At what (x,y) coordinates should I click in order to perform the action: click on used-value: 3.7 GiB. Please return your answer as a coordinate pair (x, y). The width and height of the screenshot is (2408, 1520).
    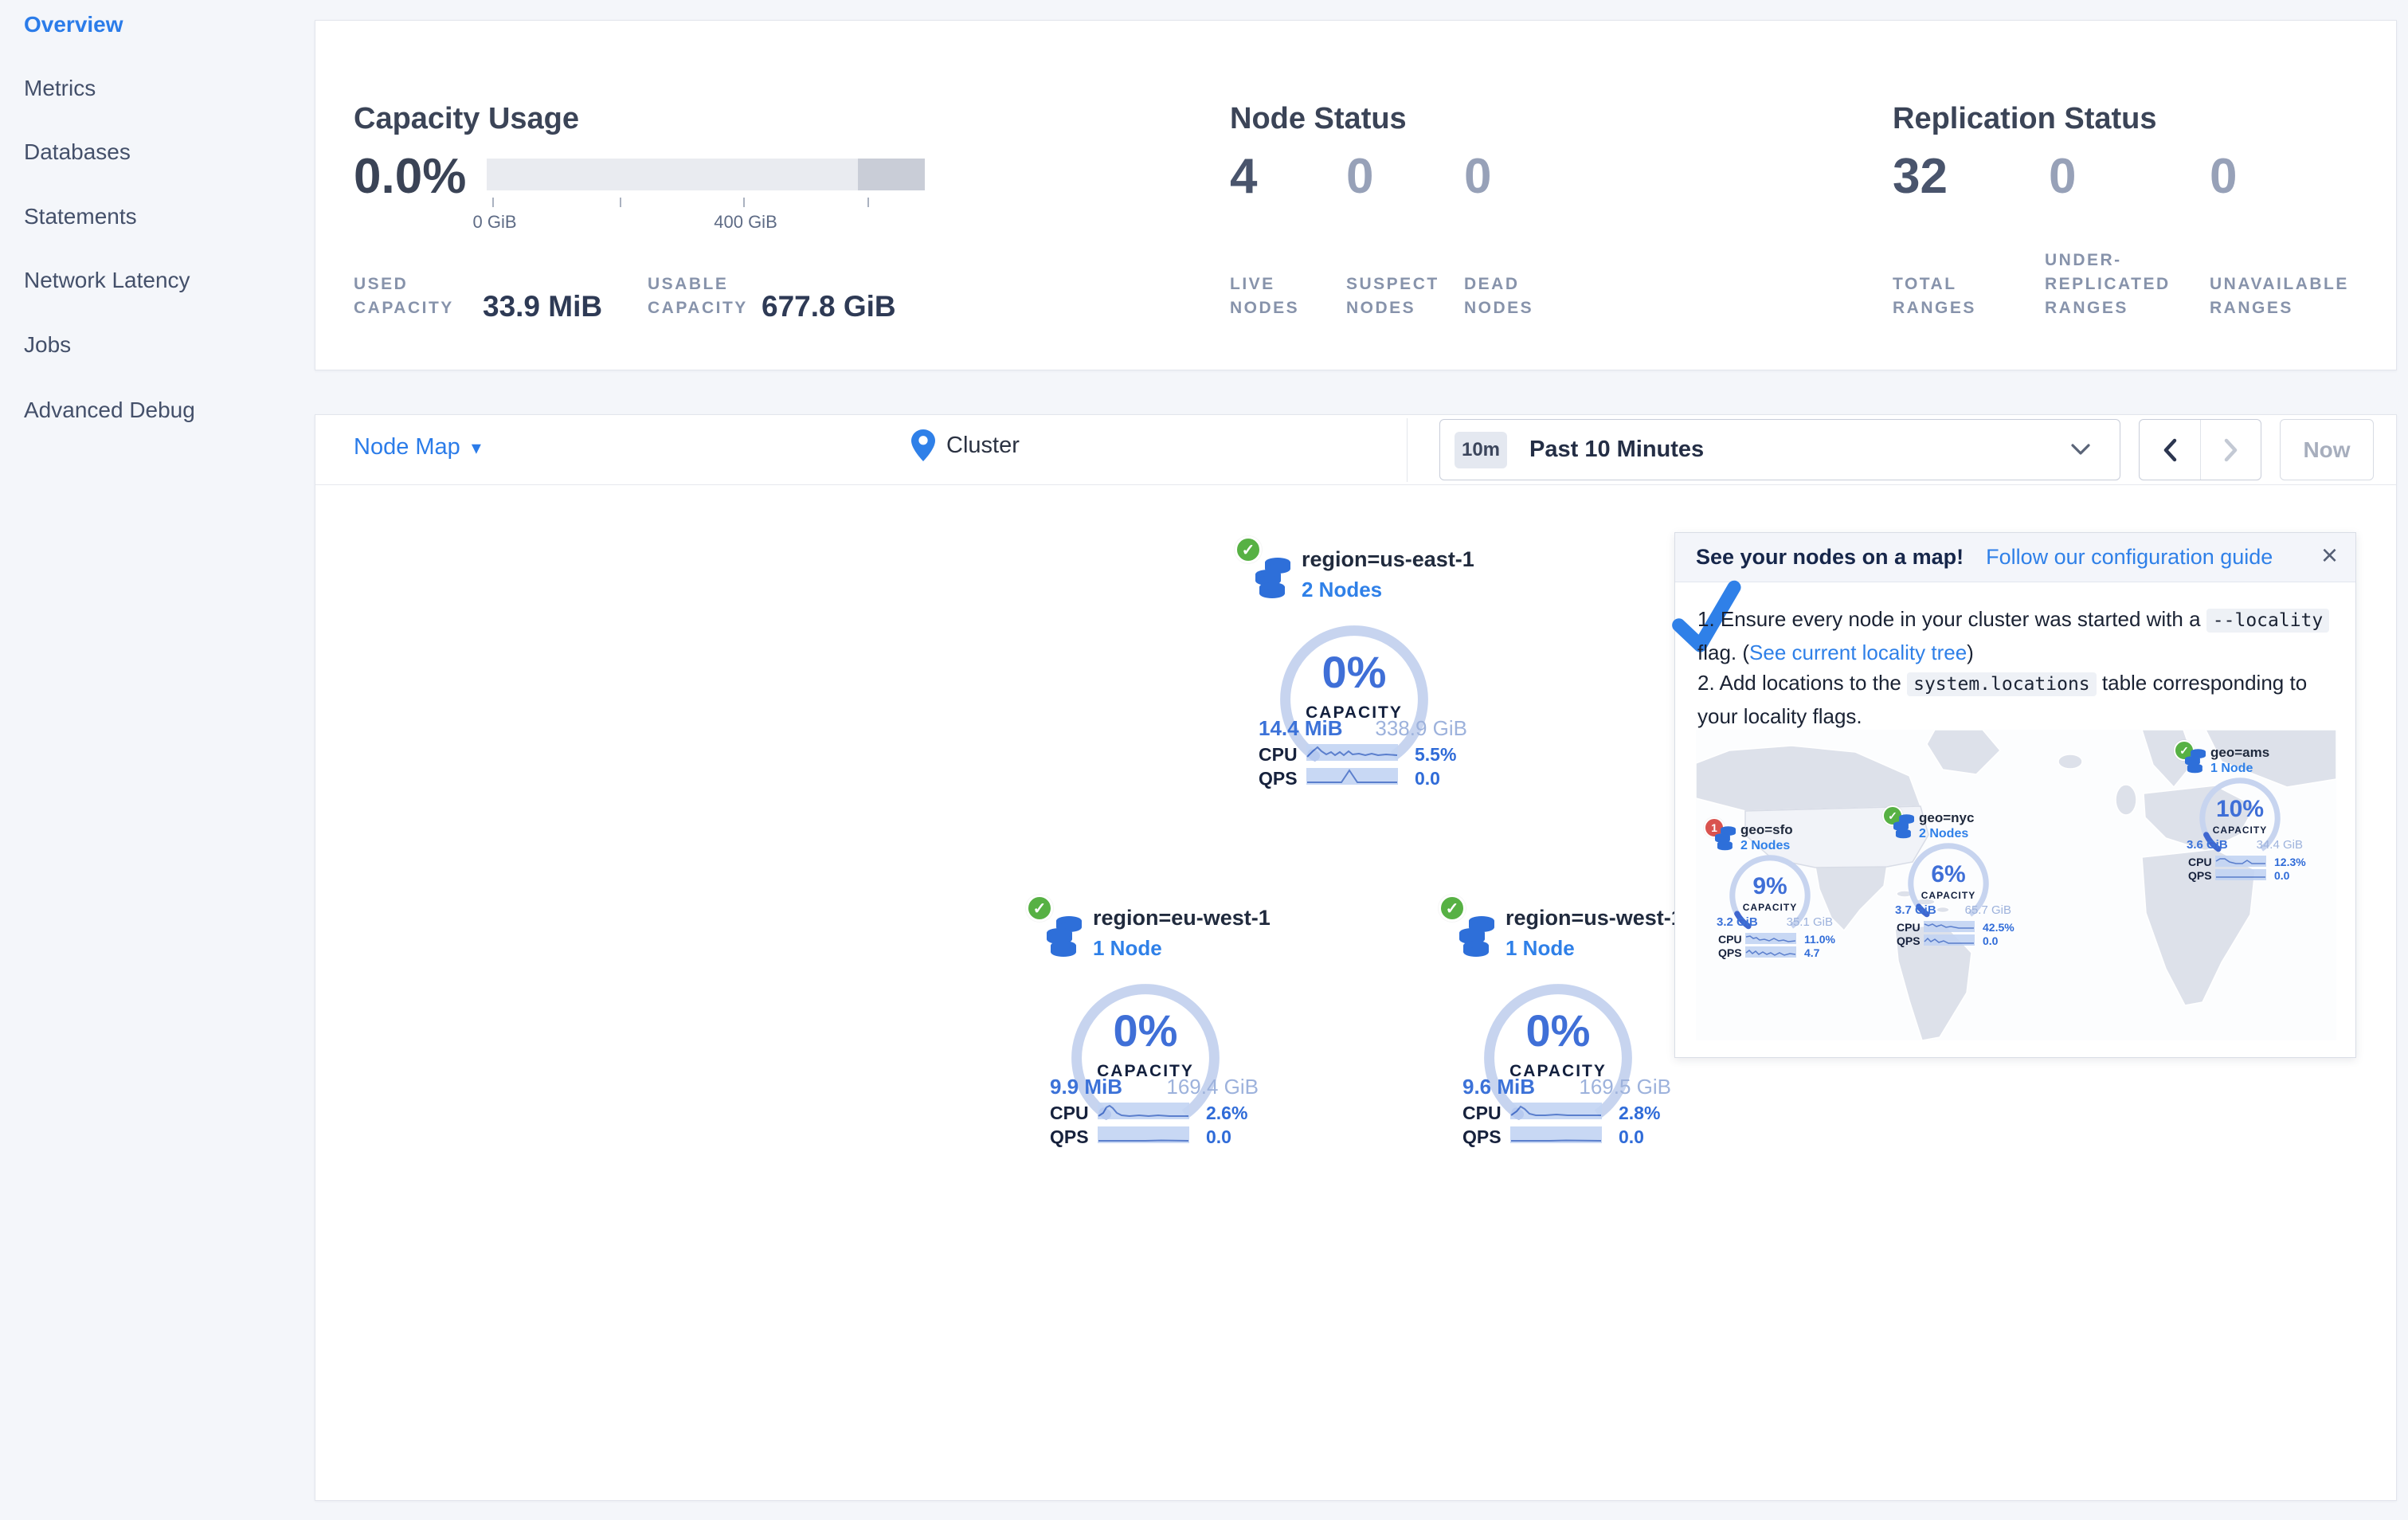
    Looking at the image, I should click on (1916, 910).